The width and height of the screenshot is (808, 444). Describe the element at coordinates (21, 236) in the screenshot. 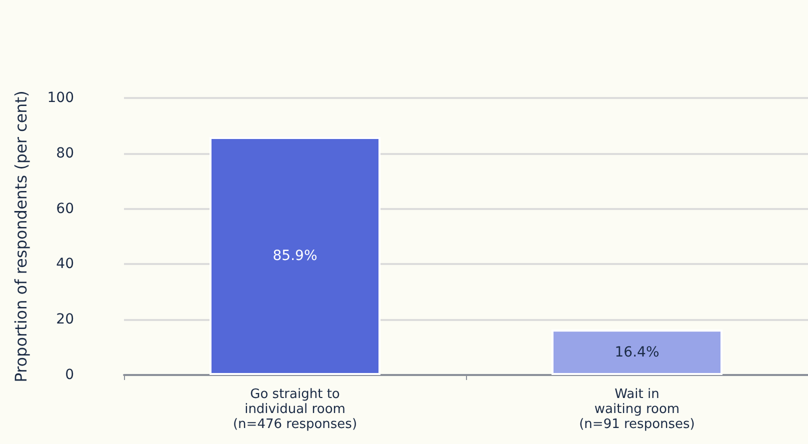

I see `y-axis-title: Proportion of respondents (per cent)` at that location.